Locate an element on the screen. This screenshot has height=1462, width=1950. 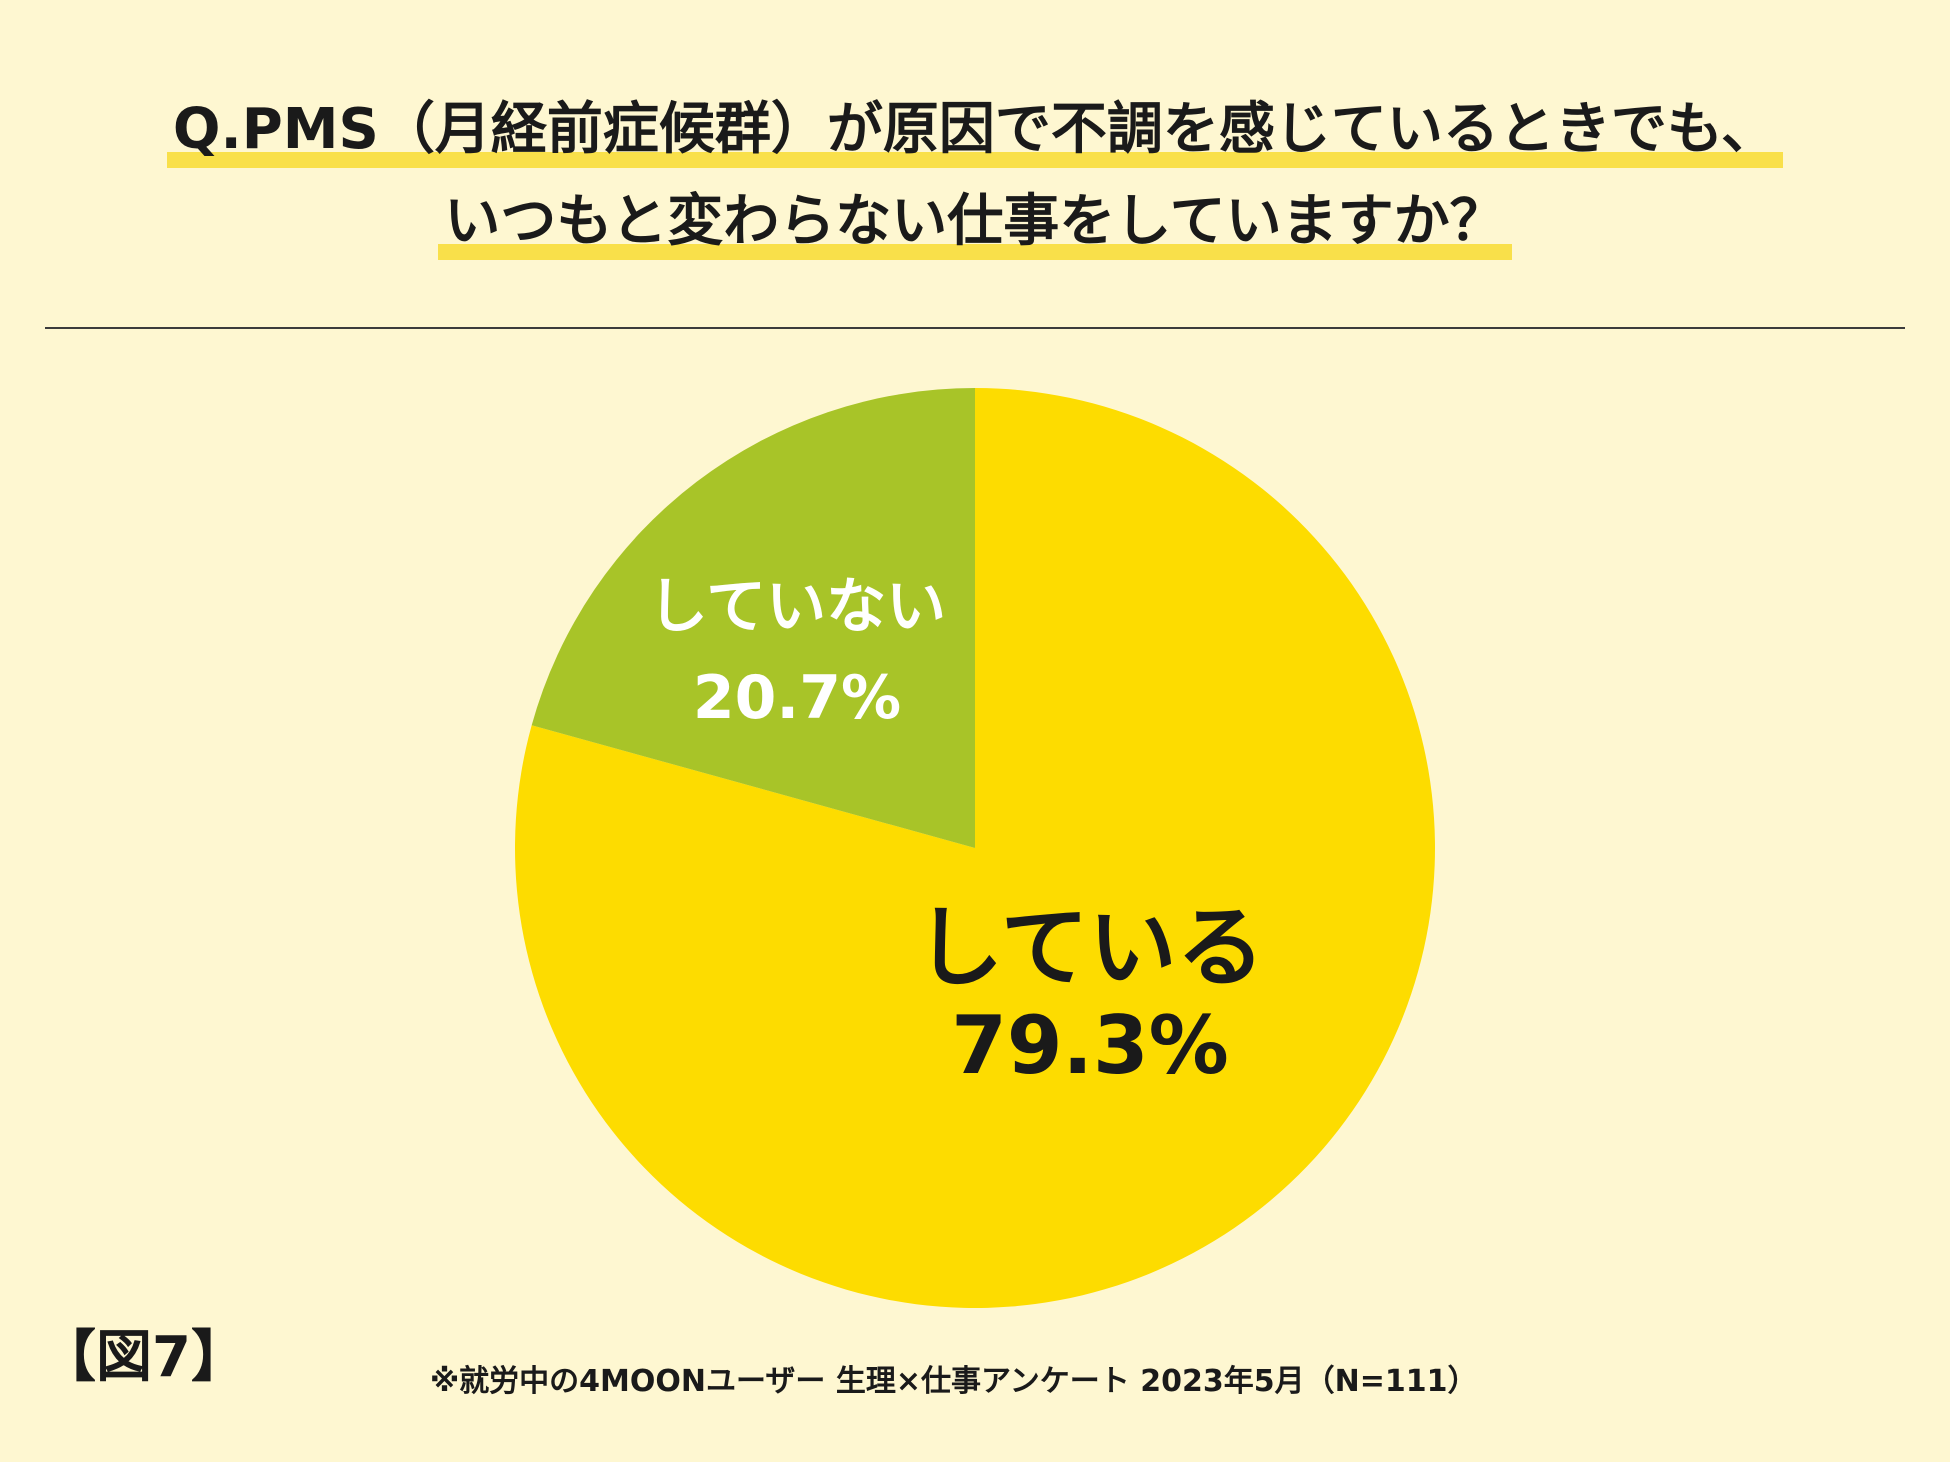
question-title-line2: いつもと変わらない仕事をしていますか？ is located at coordinates (975, 222).